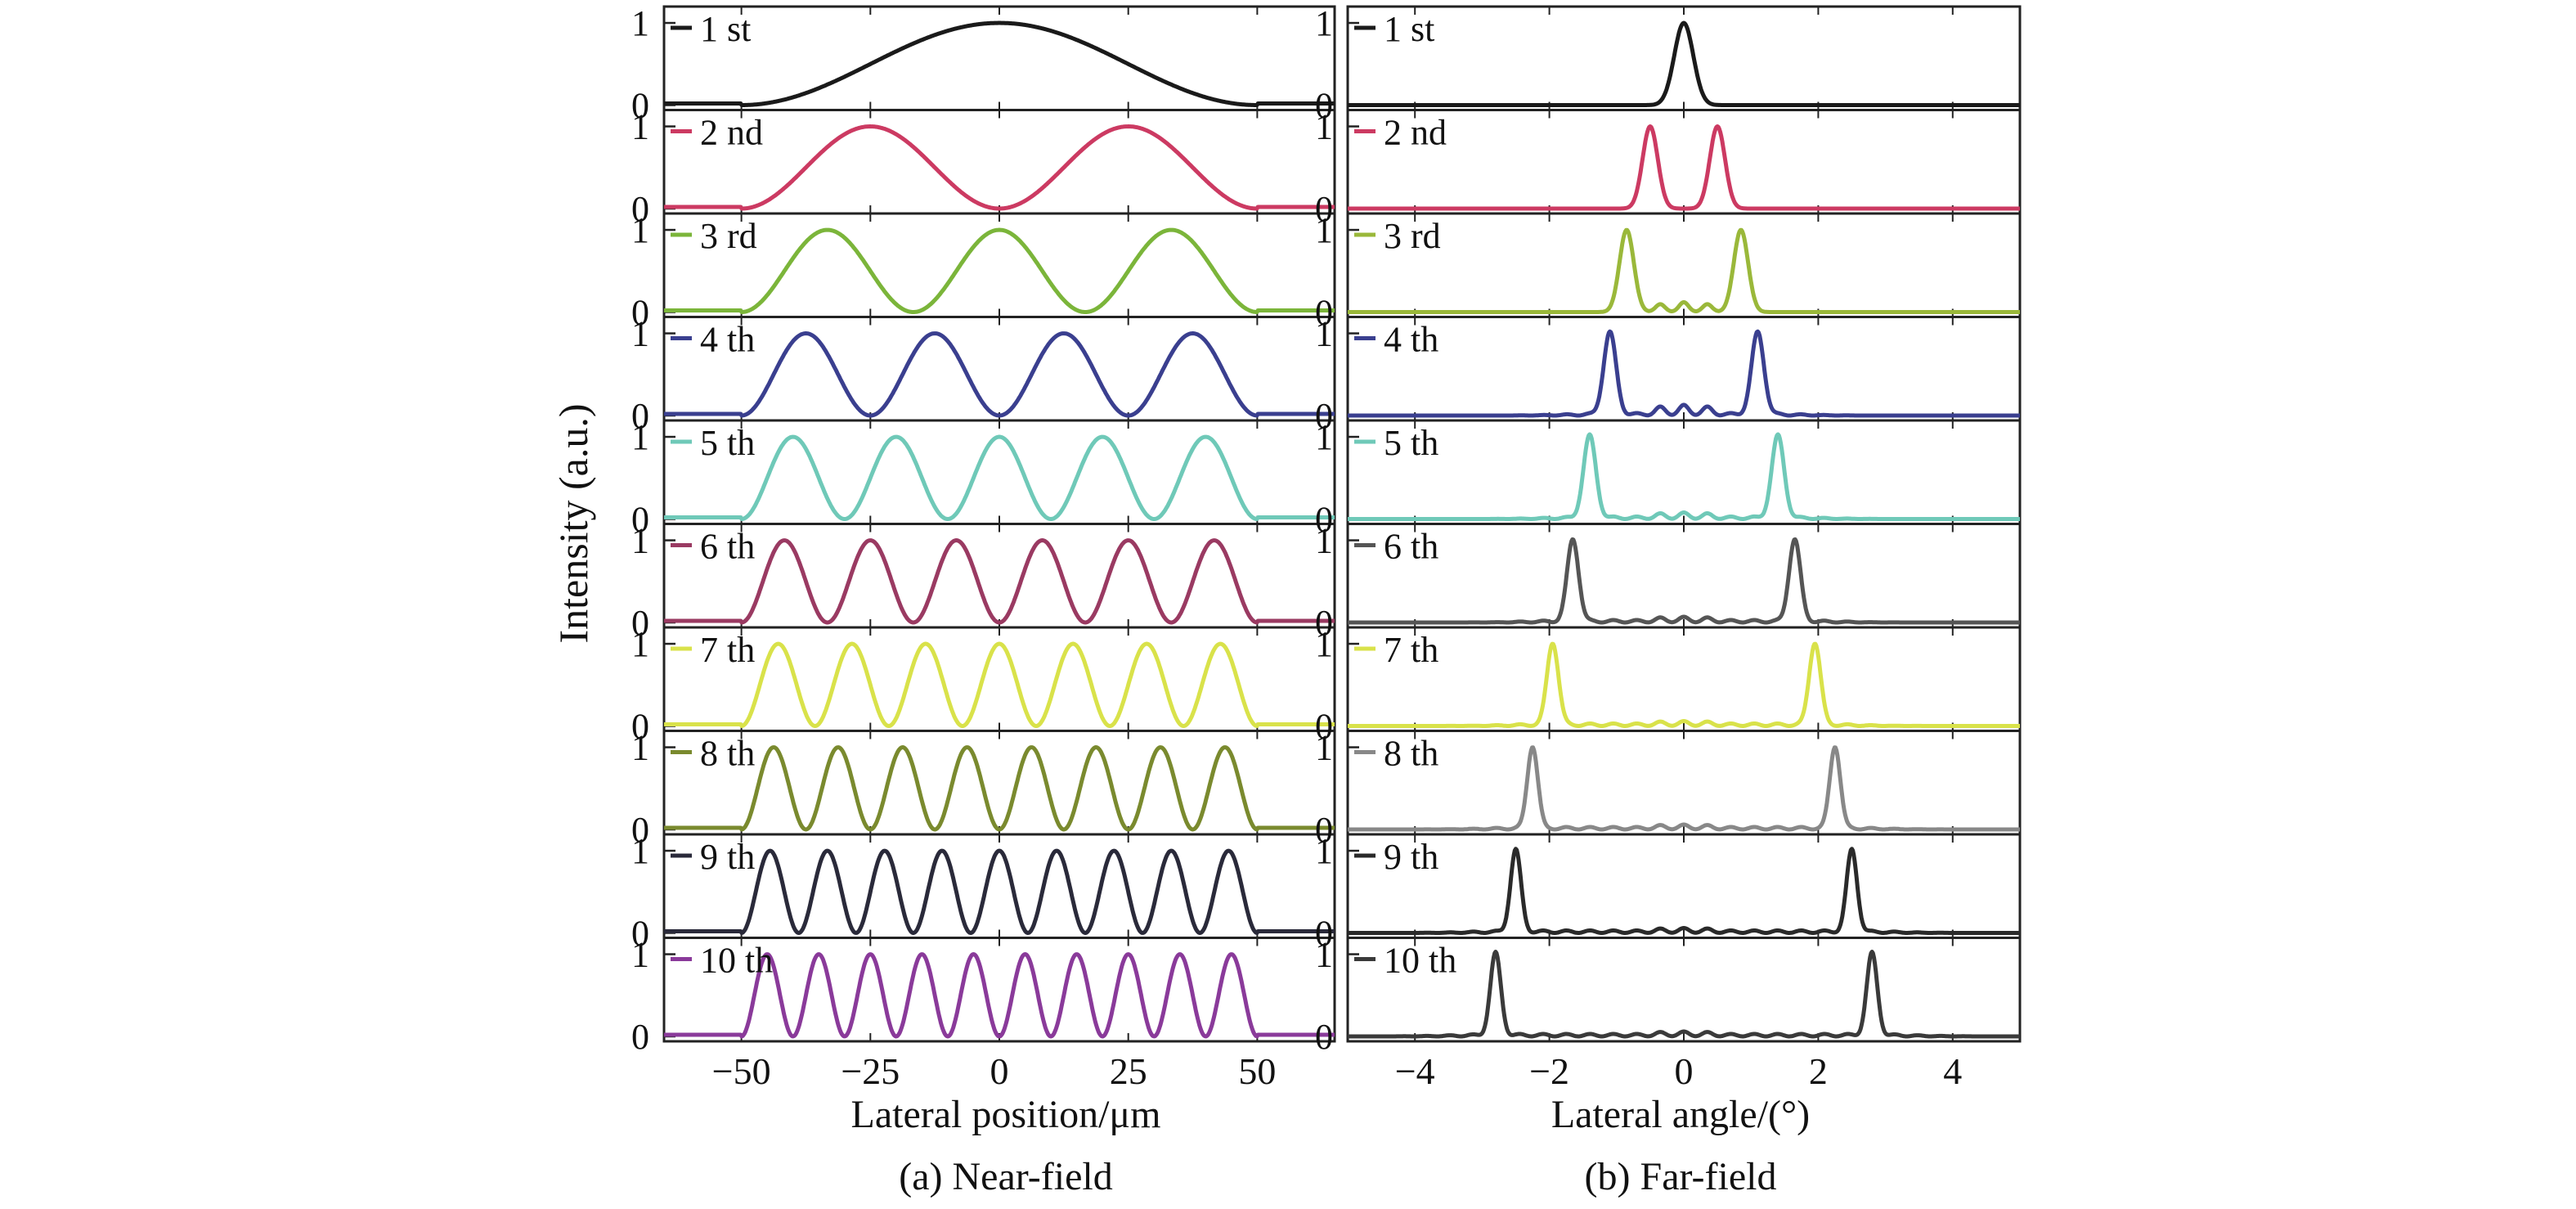 Image resolution: width=2576 pixels, height=1209 pixels. What do you see at coordinates (871, 1071) in the screenshot?
I see `near-x-tick-label: −25` at bounding box center [871, 1071].